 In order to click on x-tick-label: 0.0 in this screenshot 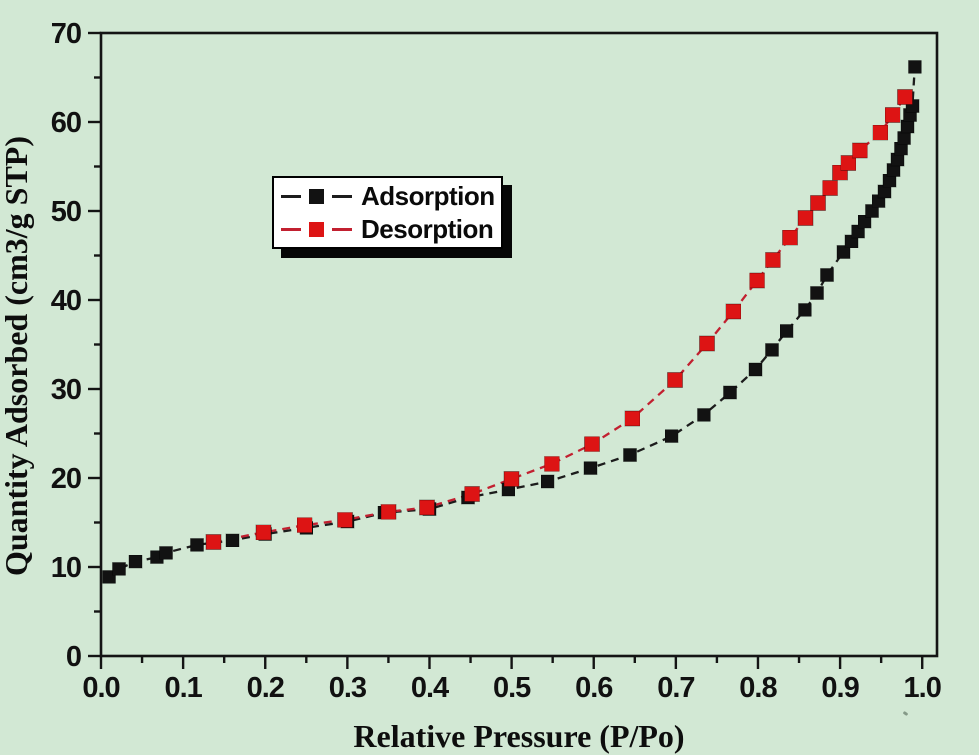, I will do `click(100, 688)`.